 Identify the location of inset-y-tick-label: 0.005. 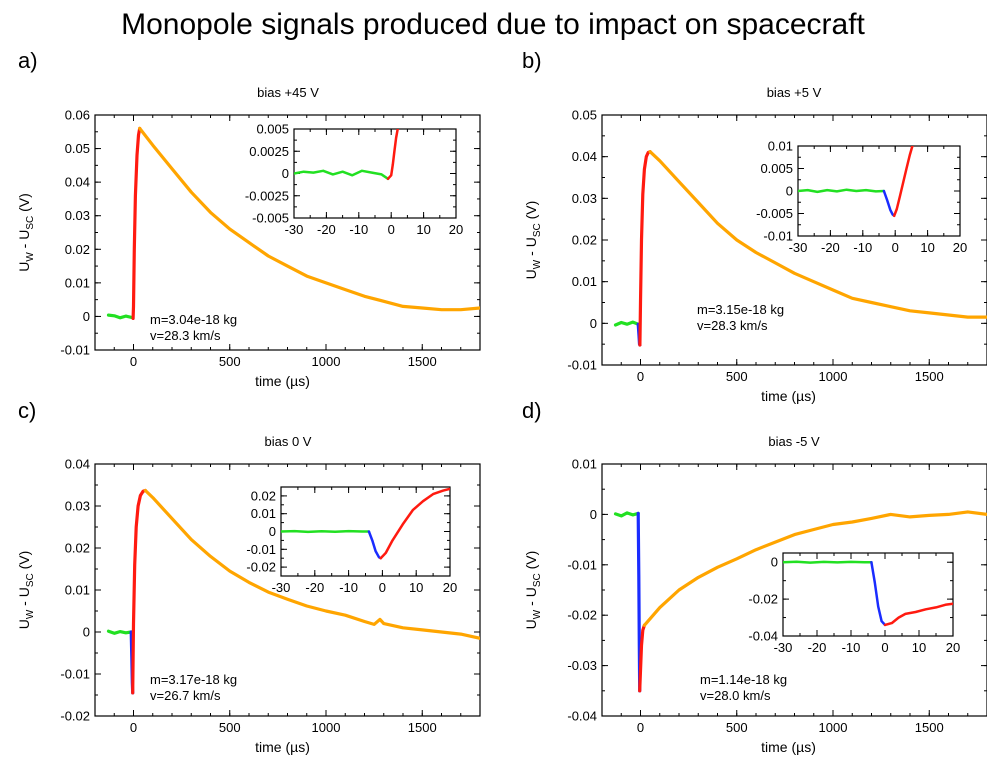
(272, 129).